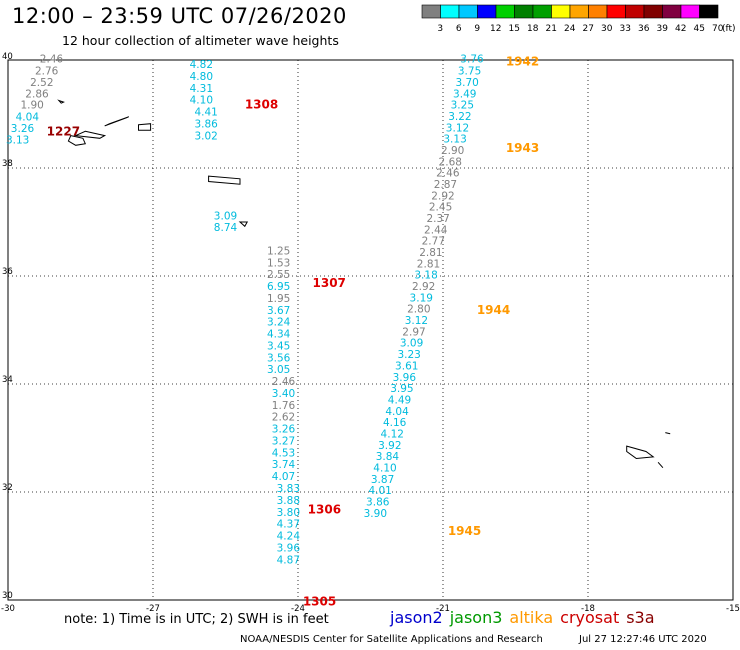 The height and width of the screenshot is (650, 740). Describe the element at coordinates (283, 418) in the screenshot. I see `wave-height-label: 2.62` at that location.